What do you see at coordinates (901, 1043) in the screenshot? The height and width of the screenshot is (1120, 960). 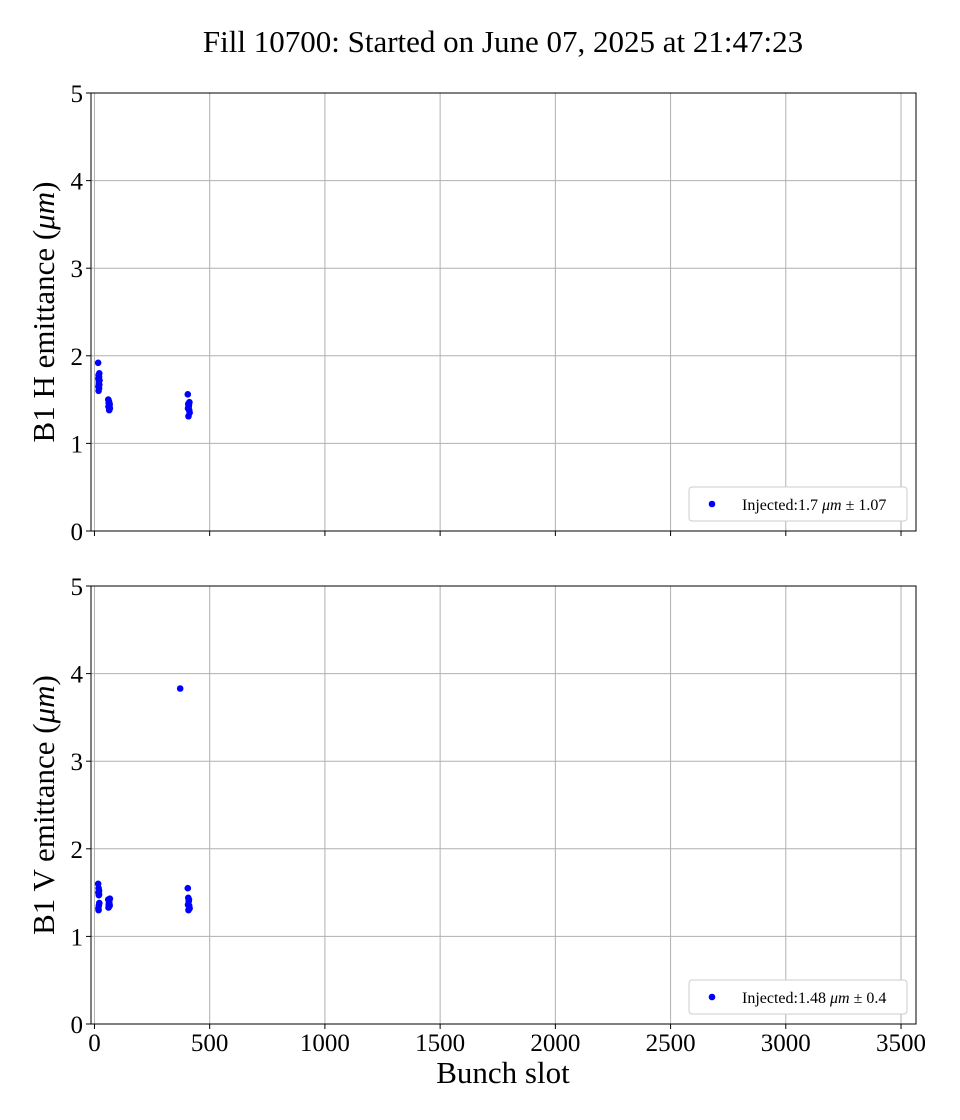 I see `x-tick-label: 3500` at bounding box center [901, 1043].